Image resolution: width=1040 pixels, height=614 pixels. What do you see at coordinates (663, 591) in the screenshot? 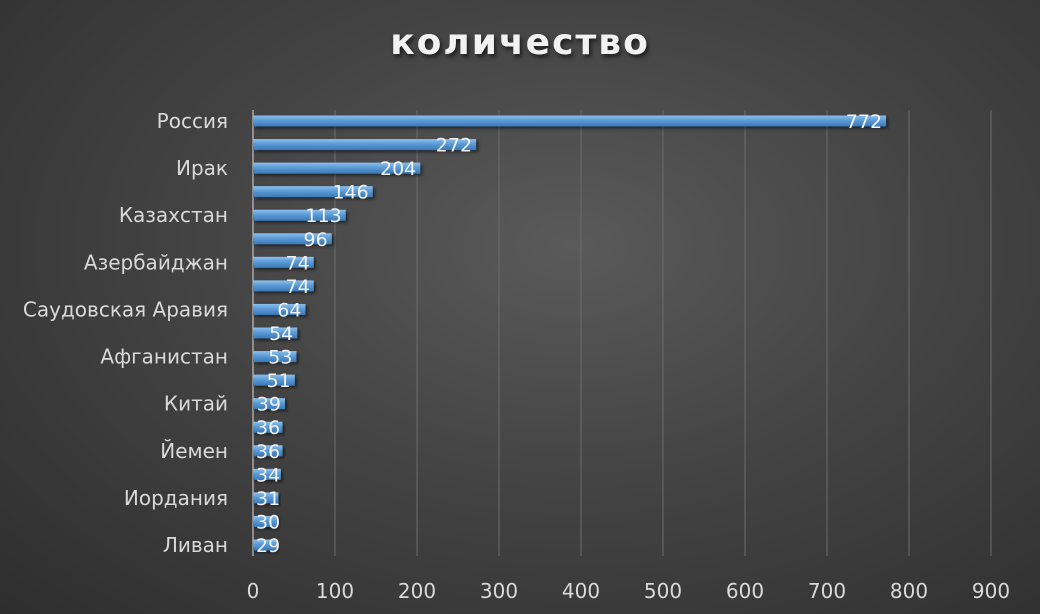
I see `x-tick-label: 500` at bounding box center [663, 591].